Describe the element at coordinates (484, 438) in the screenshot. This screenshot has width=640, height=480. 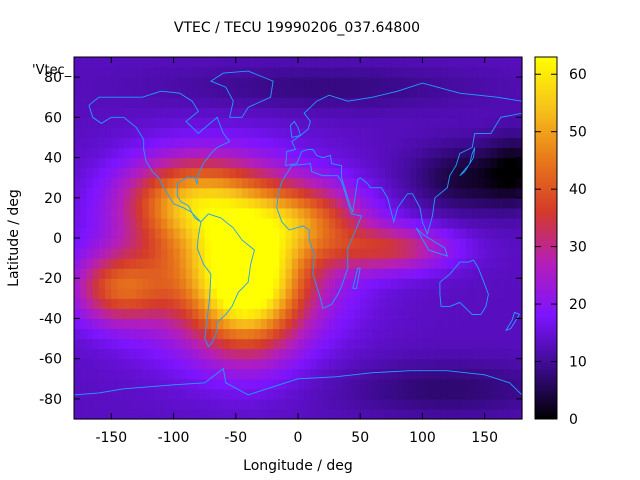
I see `x-tick-label: 150` at that location.